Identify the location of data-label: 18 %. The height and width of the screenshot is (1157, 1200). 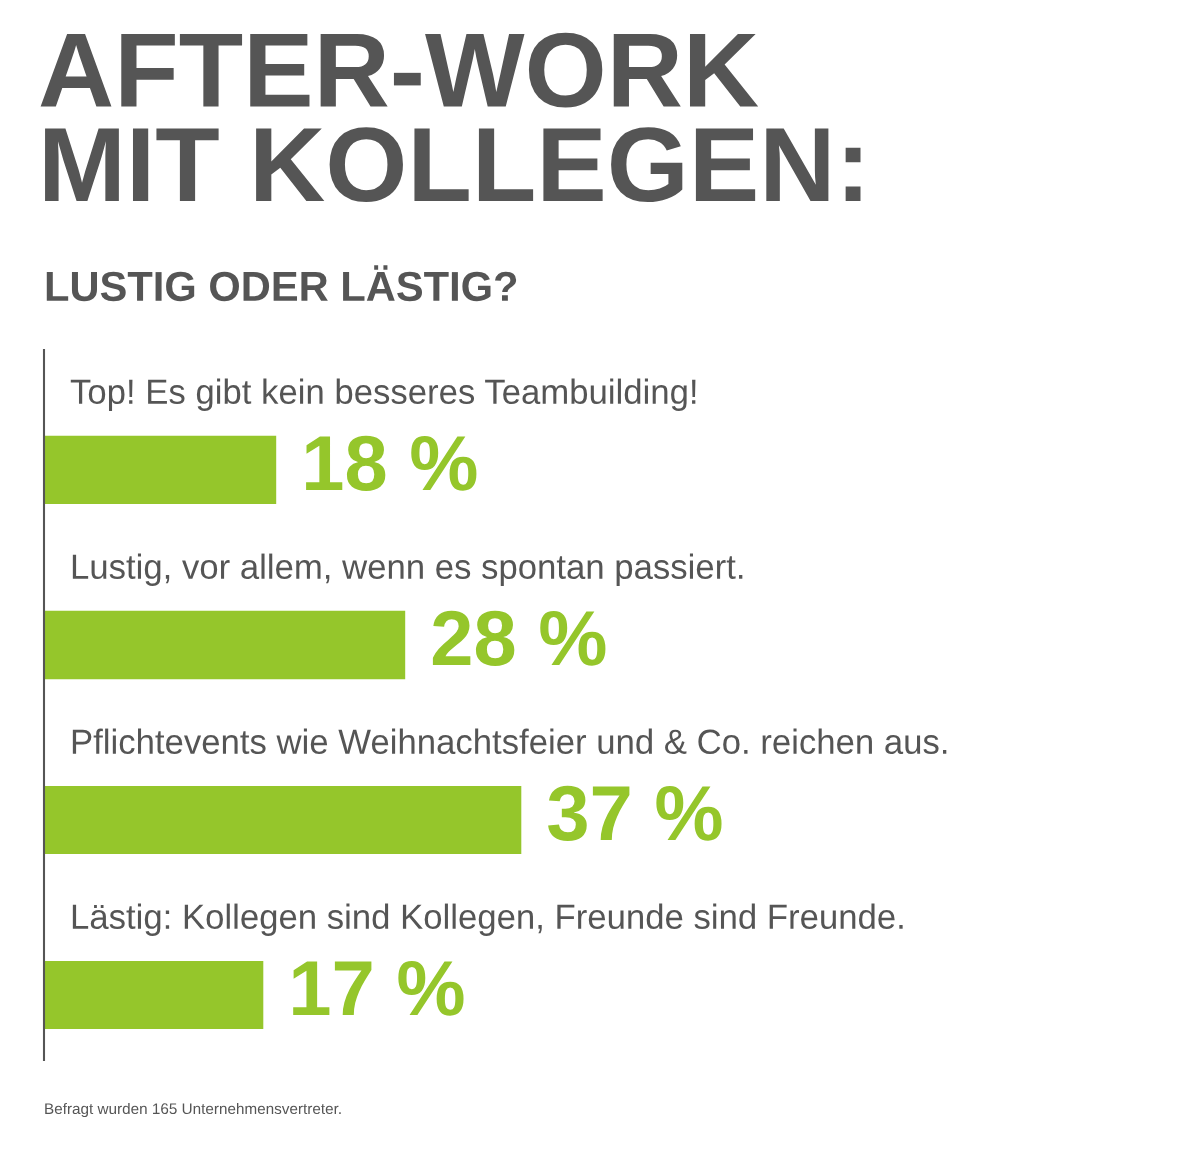
(391, 463).